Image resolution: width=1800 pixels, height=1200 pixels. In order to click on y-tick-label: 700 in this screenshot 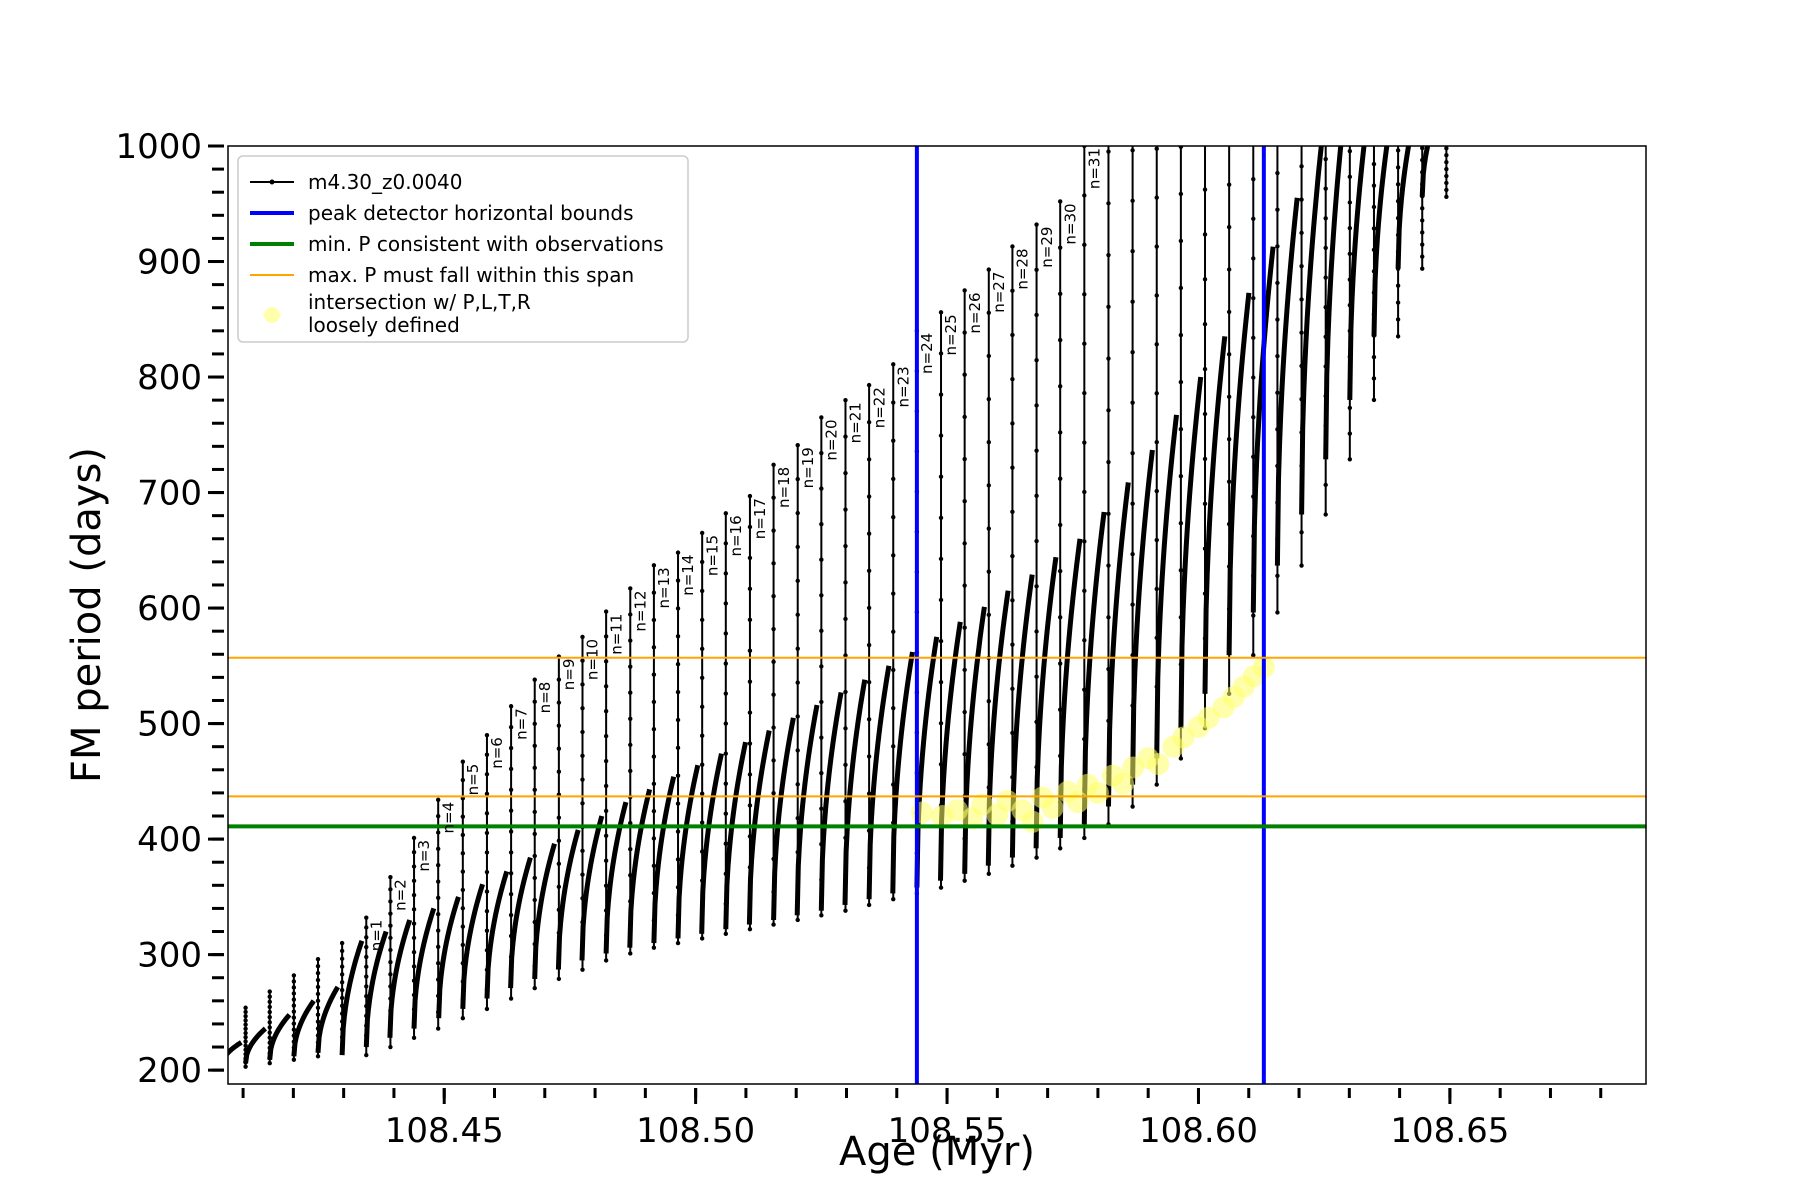, I will do `click(169, 494)`.